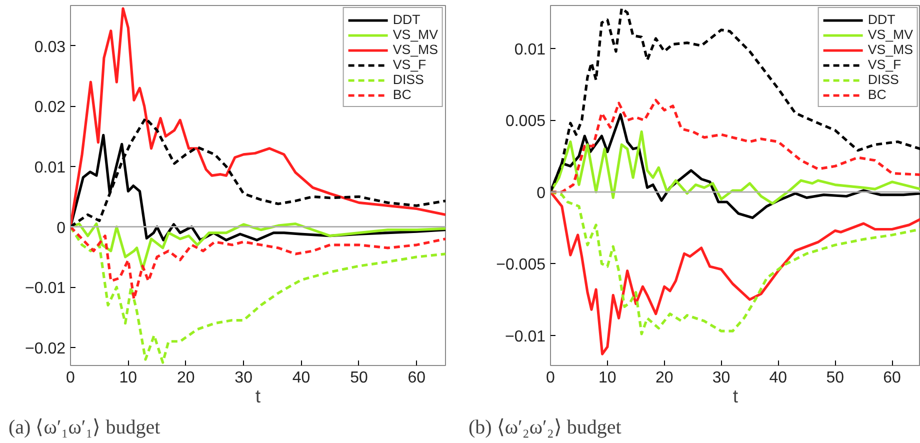 This screenshot has width=920, height=443. What do you see at coordinates (545, 427) in the screenshot?
I see `text: (b) ⟨ω′₂ω′₂⟩ budget` at bounding box center [545, 427].